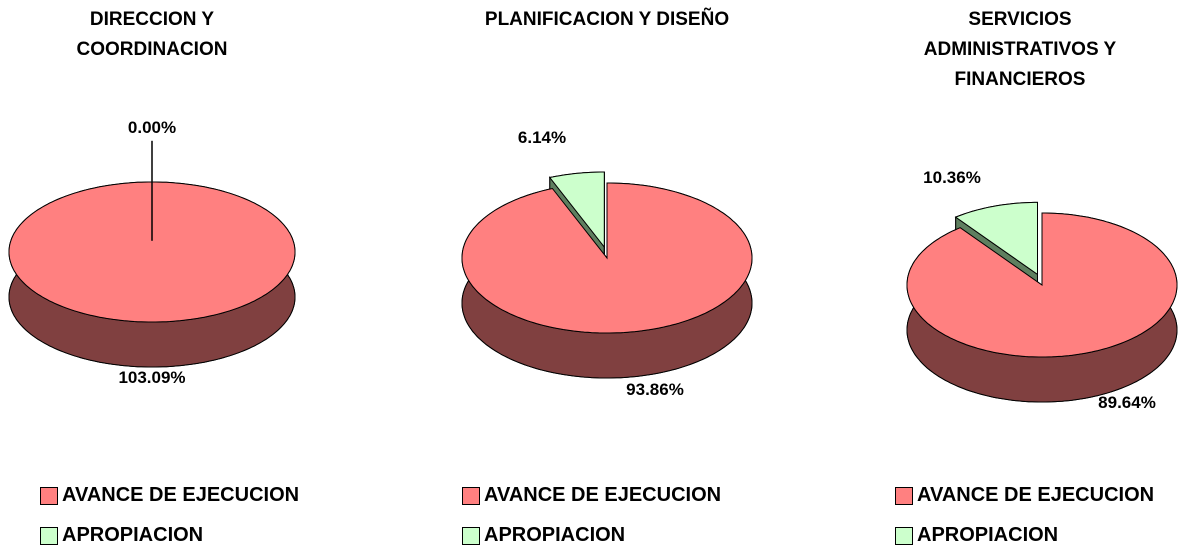 The height and width of the screenshot is (549, 1181). I want to click on data-label: 89.64%, so click(1127, 402).